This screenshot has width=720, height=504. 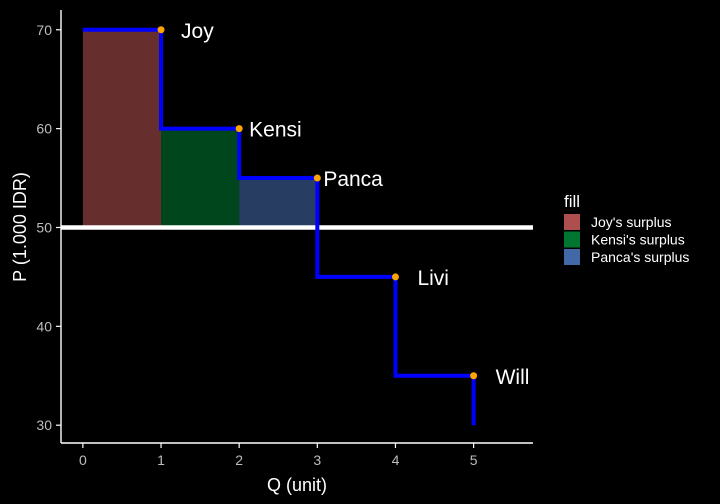 I want to click on legend-label-0: Joy's surplus, so click(x=631, y=222).